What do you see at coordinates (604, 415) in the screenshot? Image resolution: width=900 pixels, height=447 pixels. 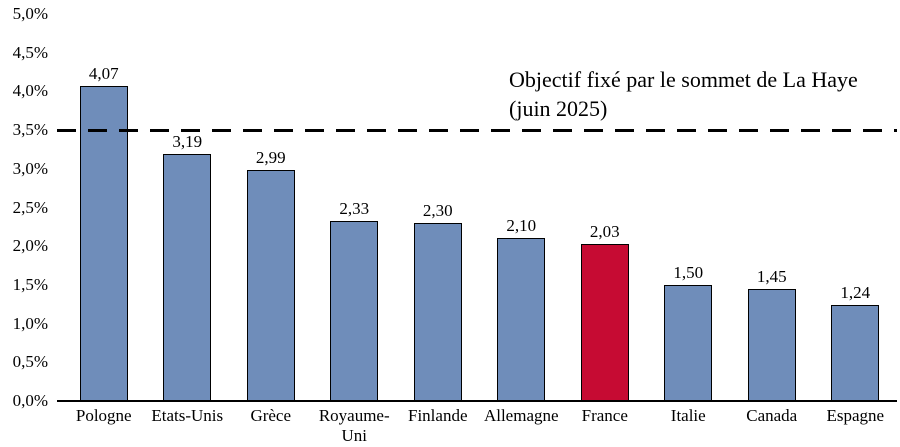 I see `x-axis-label-france: France` at bounding box center [604, 415].